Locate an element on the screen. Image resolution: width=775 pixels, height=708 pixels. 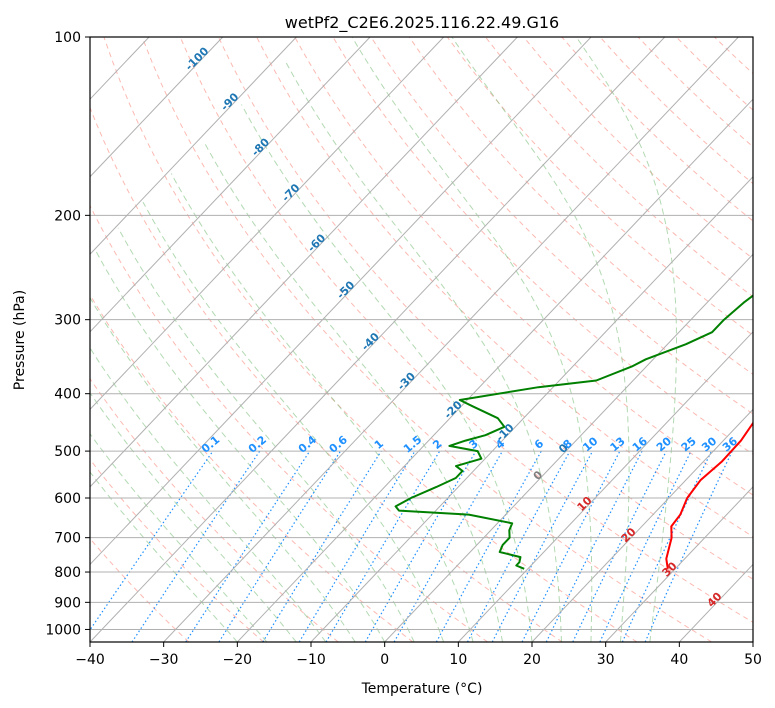
y-tick-label: 500 is located at coordinates (67, 452).